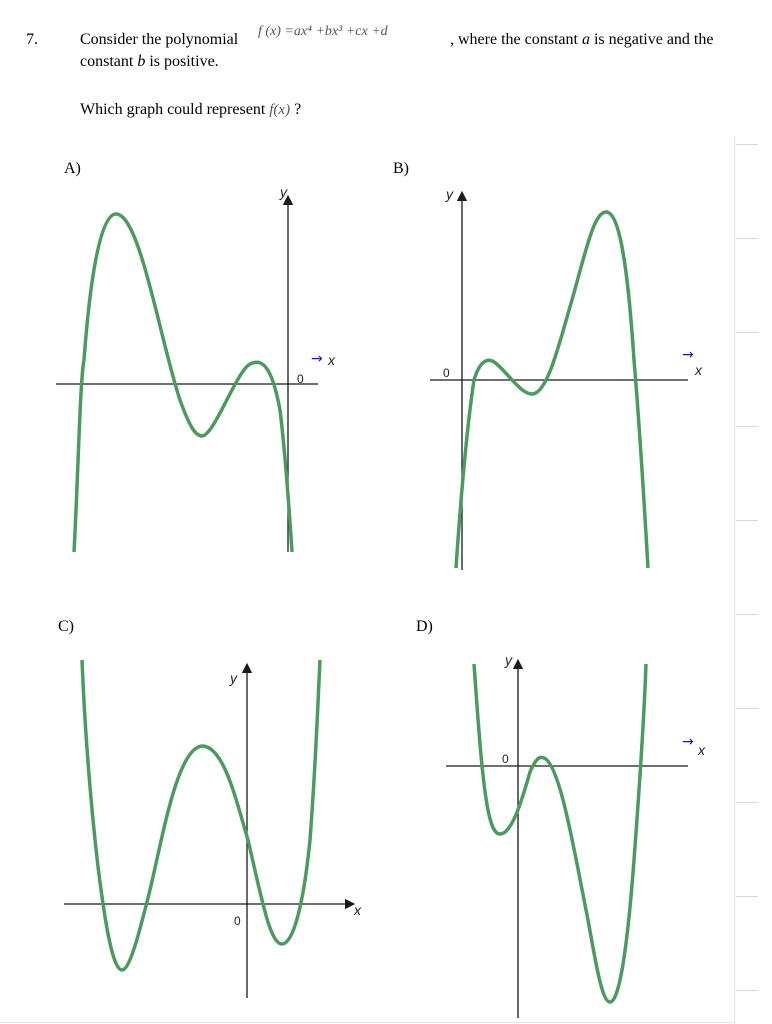 Image resolution: width=772 pixels, height=1024 pixels. I want to click on option-a-letter: A), so click(72, 168).